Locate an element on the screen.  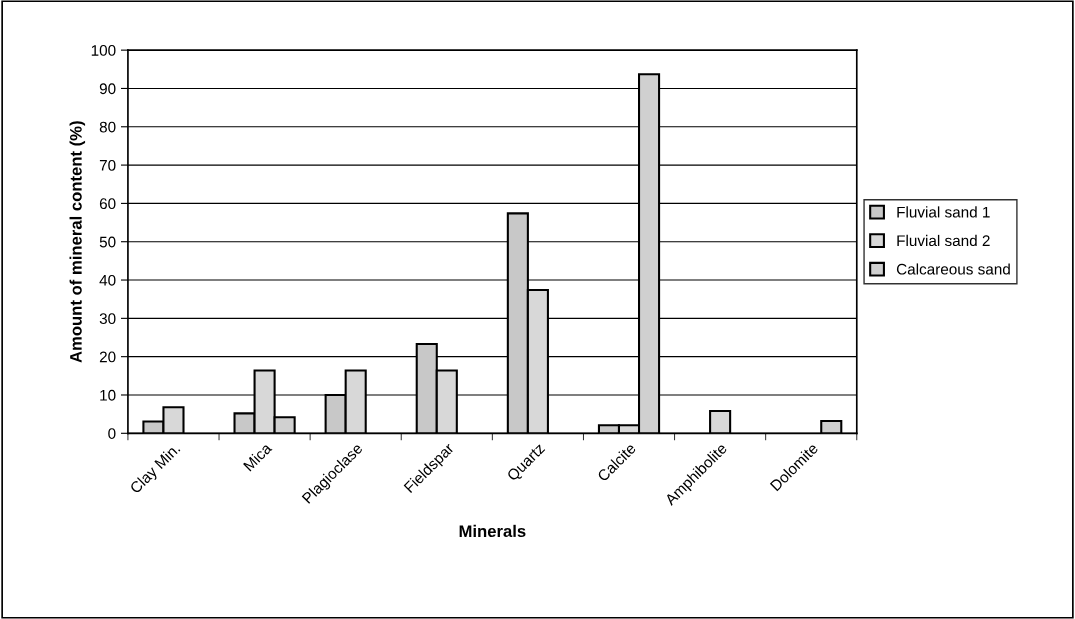
y-axis-title: Amount of mineral content (%) is located at coordinates (77, 242).